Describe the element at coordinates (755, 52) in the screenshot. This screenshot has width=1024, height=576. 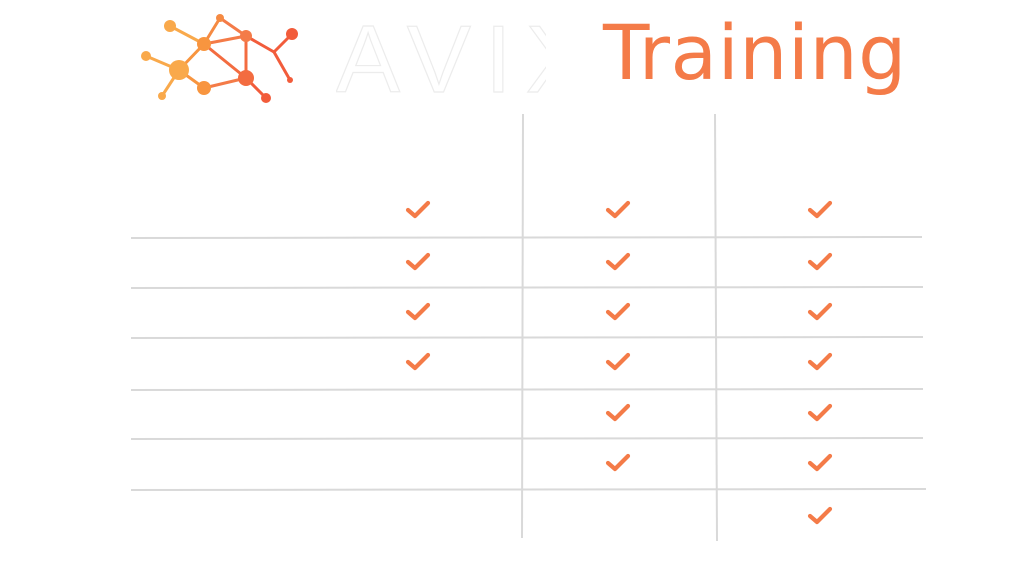
I see `page-title: Training` at that location.